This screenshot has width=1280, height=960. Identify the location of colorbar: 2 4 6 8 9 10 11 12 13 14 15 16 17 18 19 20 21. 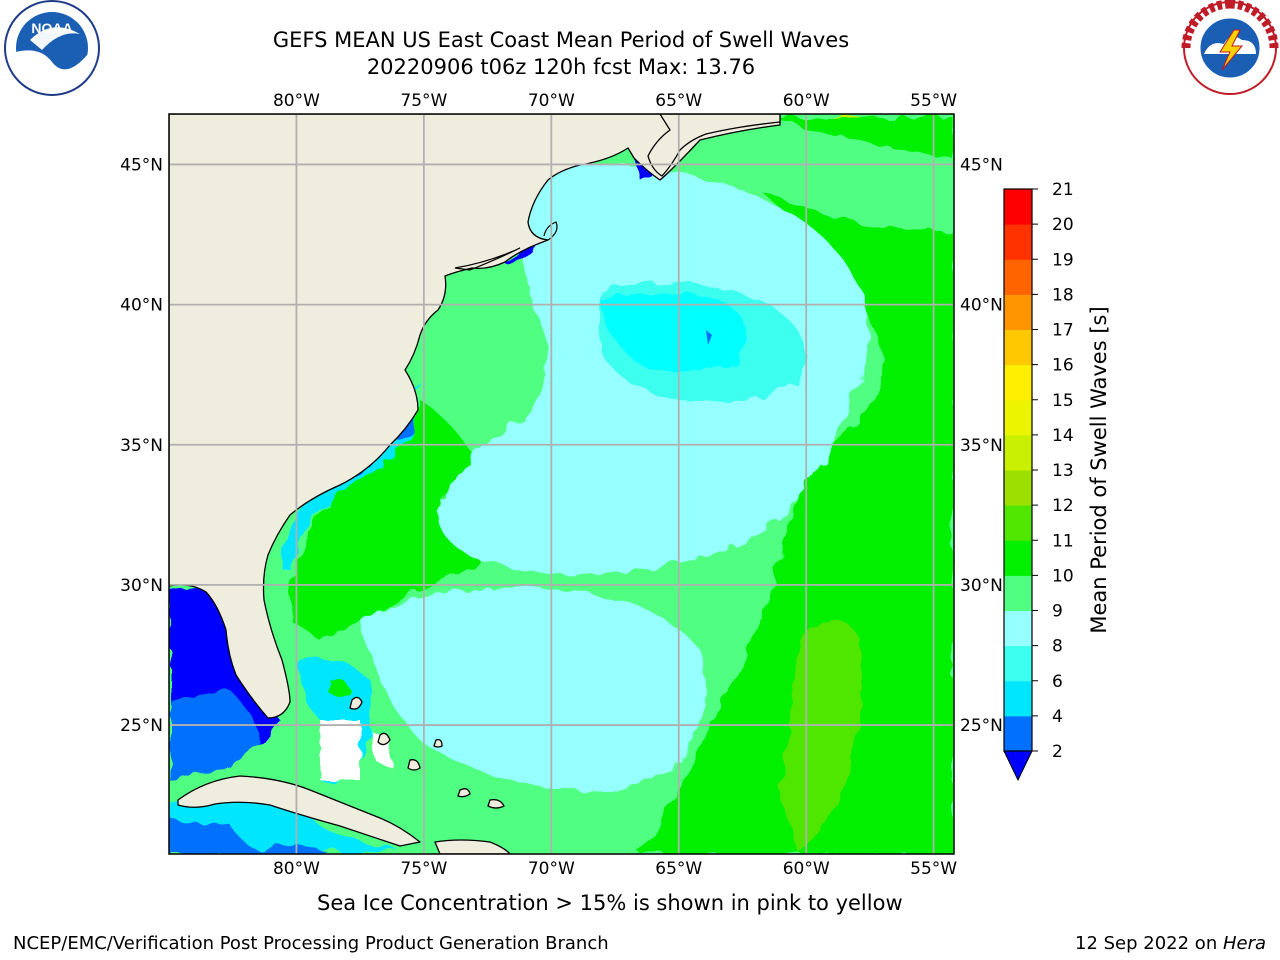
(1038, 481).